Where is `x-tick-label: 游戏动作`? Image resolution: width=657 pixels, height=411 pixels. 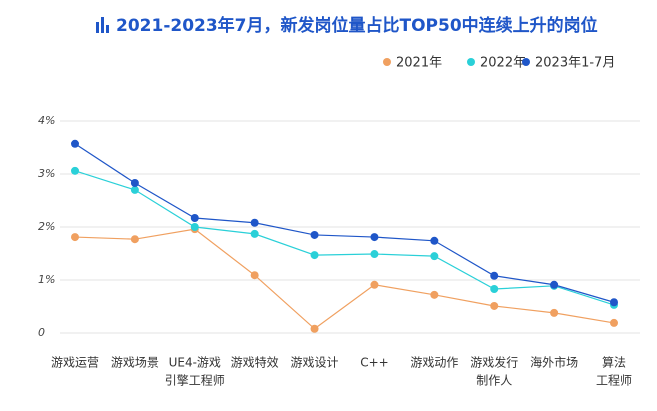 x-tick-label: 游戏动作 is located at coordinates (434, 363).